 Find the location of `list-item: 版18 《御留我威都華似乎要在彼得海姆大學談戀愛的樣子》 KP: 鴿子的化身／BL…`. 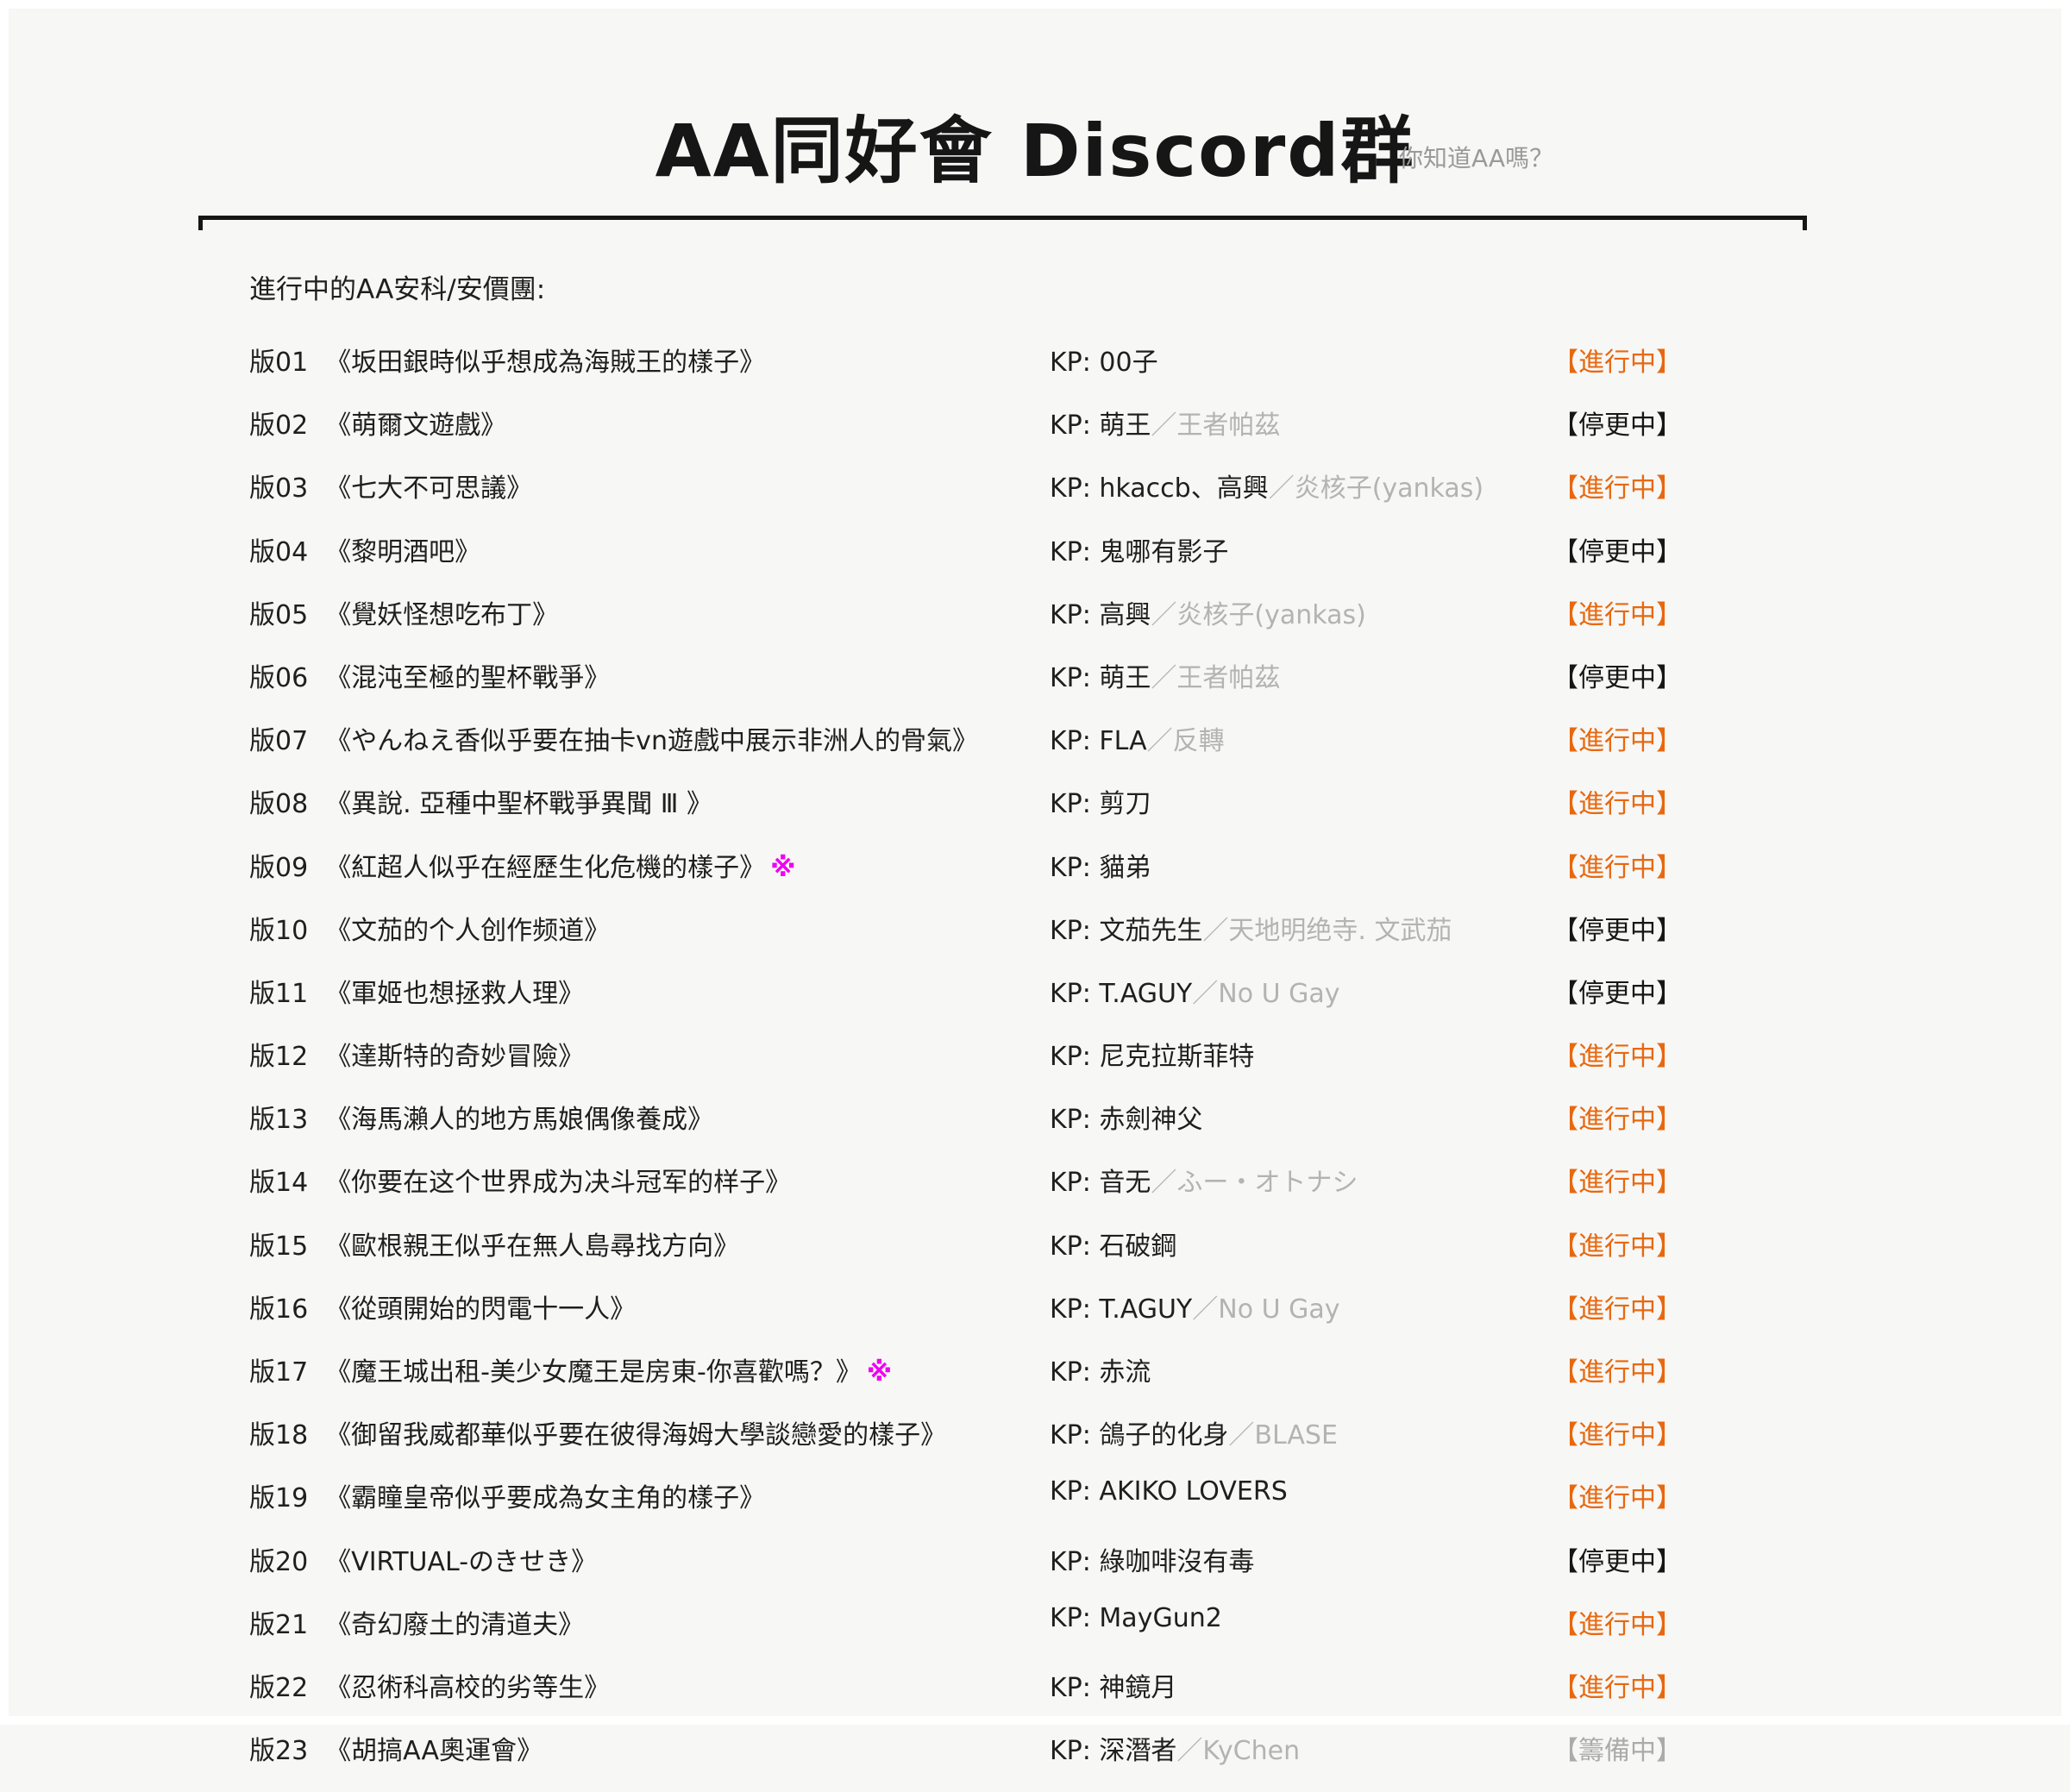

list-item: 版18 《御留我威都華似乎要在彼得海姆大學談戀愛的樣子》 KP: 鴿子的化身／BL… is located at coordinates (1130, 1444).